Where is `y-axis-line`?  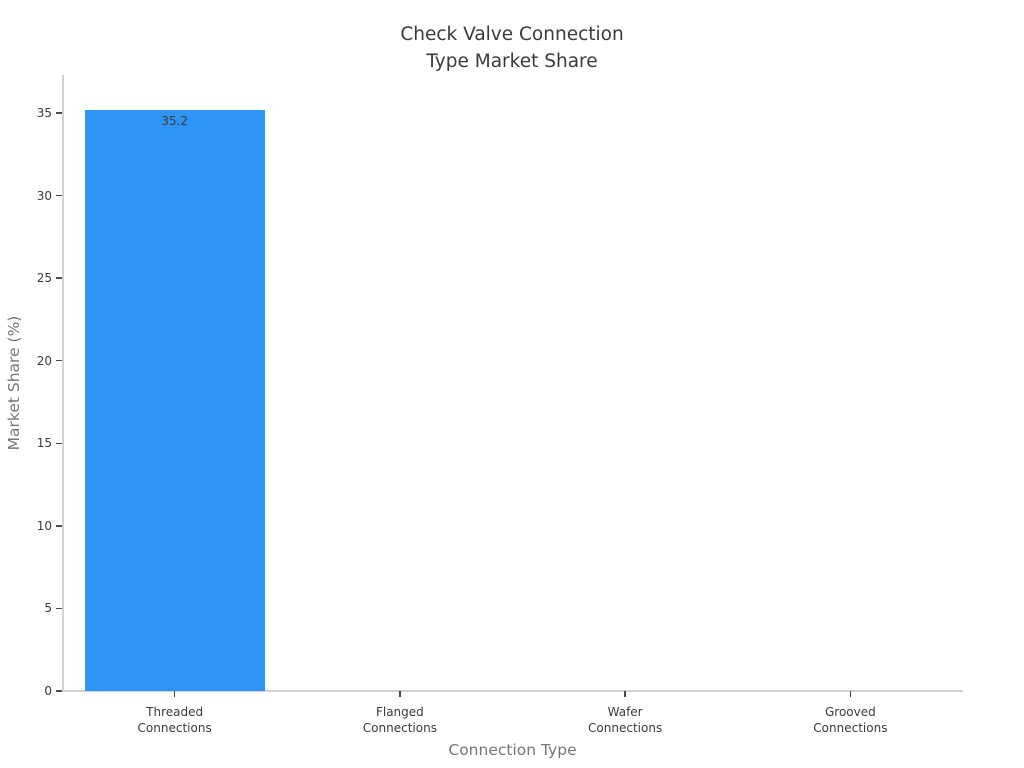
y-axis-line is located at coordinates (63, 383).